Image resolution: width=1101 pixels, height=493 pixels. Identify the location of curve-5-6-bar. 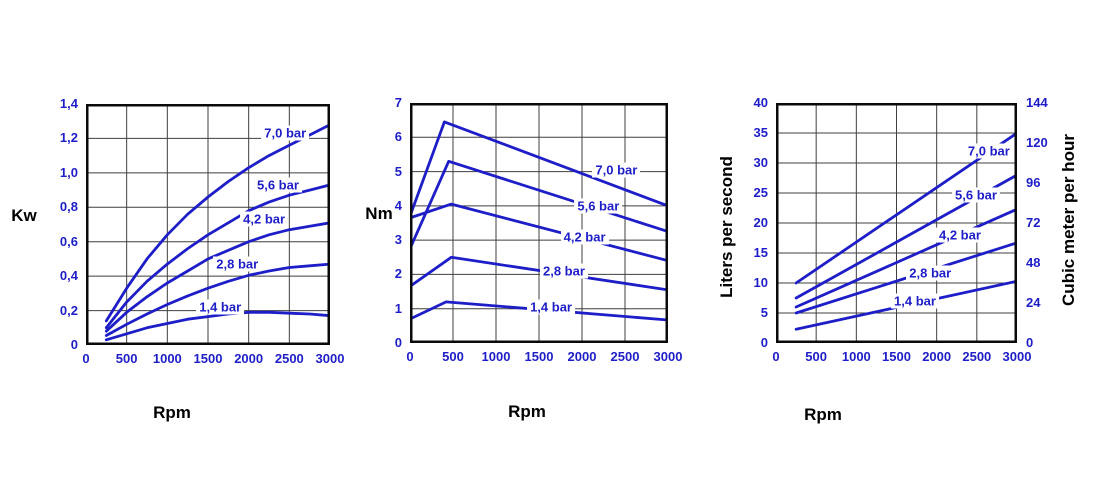
(217, 256).